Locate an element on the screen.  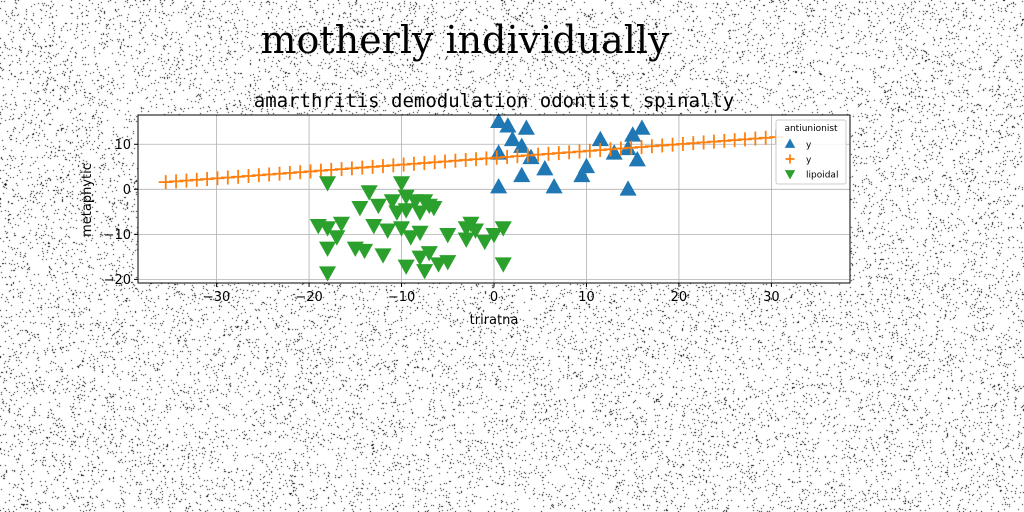
x-tick-label: −30 is located at coordinates (216, 297).